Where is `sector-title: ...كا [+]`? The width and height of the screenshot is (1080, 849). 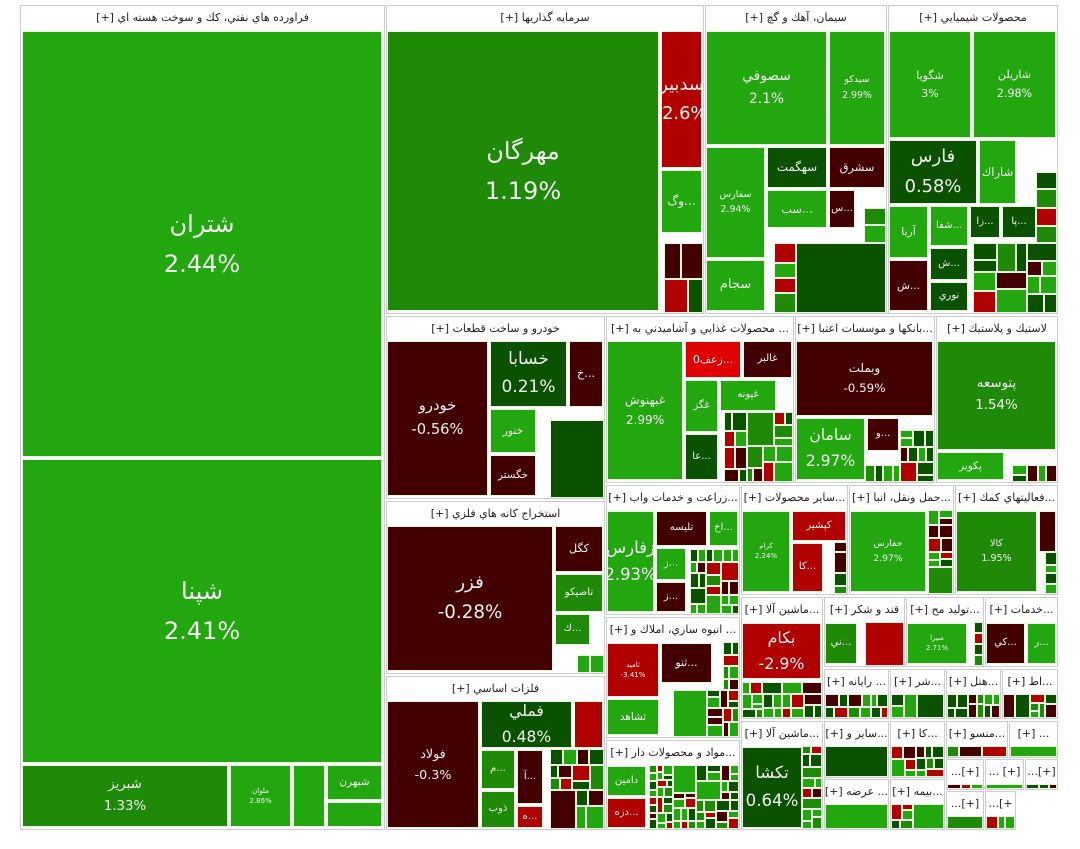 sector-title: ...كا [+] is located at coordinates (917, 733).